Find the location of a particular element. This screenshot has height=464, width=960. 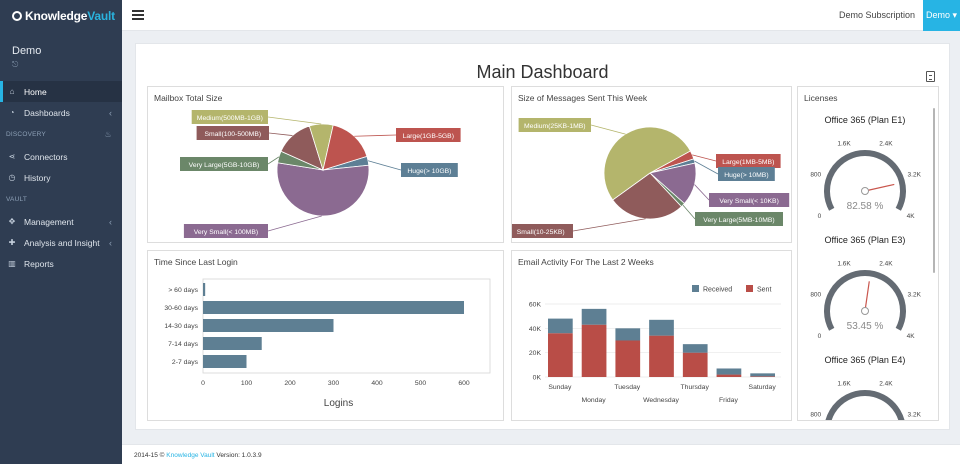

app-logo: KnowledgeVault is located at coordinates (61, 15).